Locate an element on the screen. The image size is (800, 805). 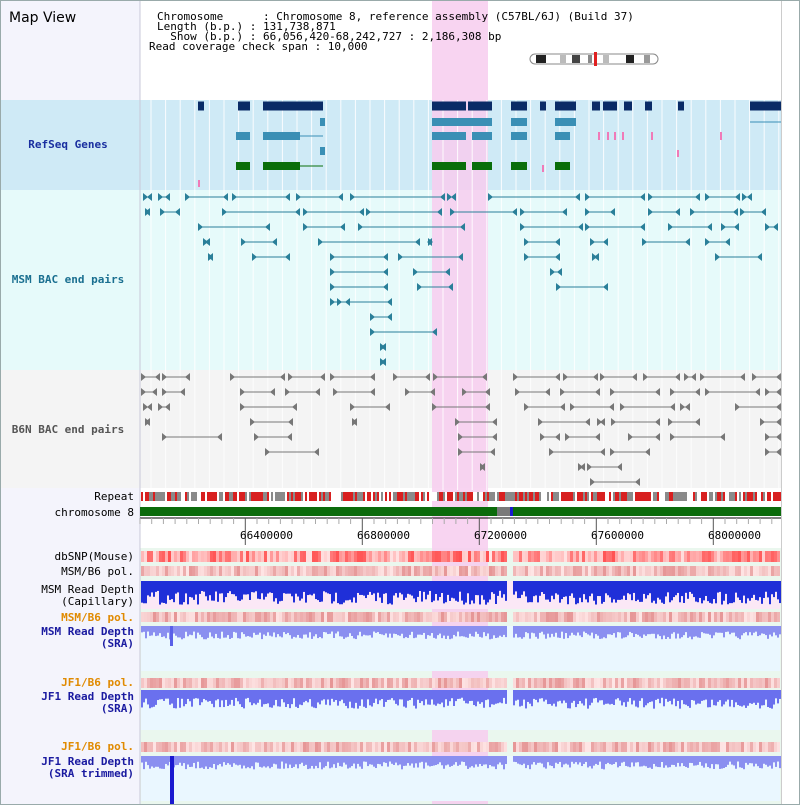
right-scroll-edge is located at coordinates (790, 402).